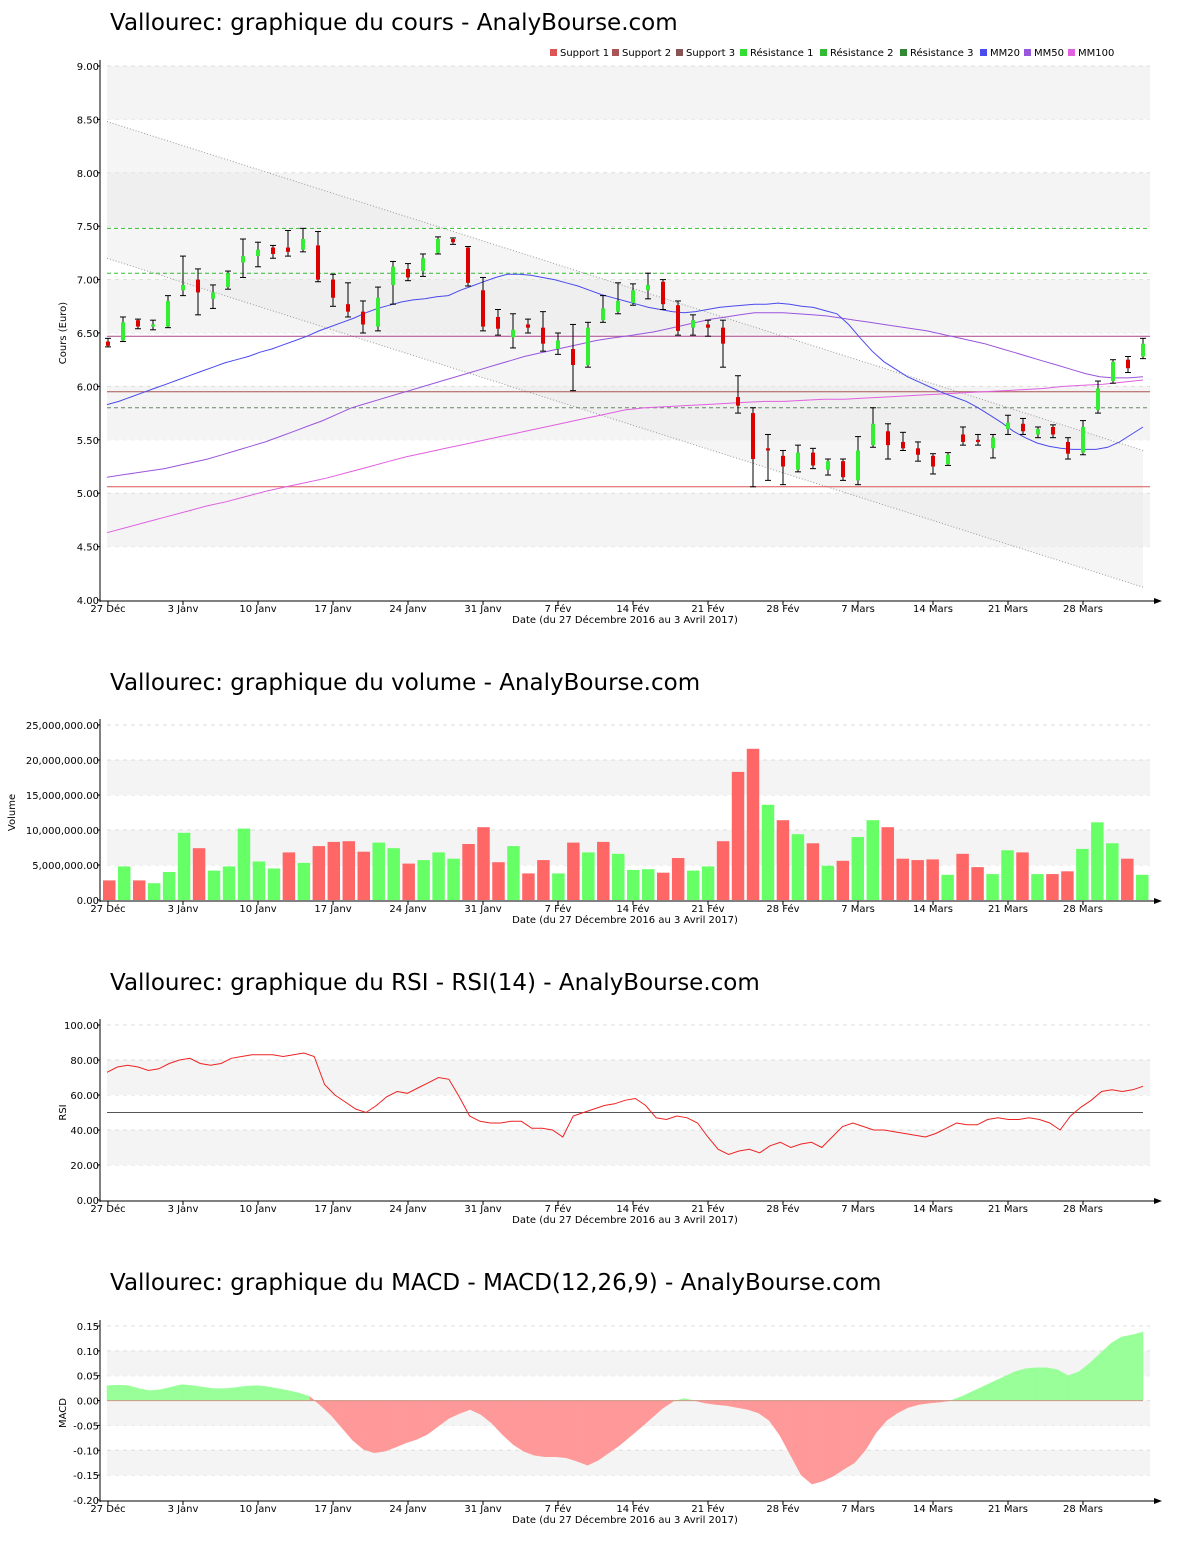 The image size is (1200, 1550). I want to click on x-tick-label: 21 Mars, so click(1008, 1509).